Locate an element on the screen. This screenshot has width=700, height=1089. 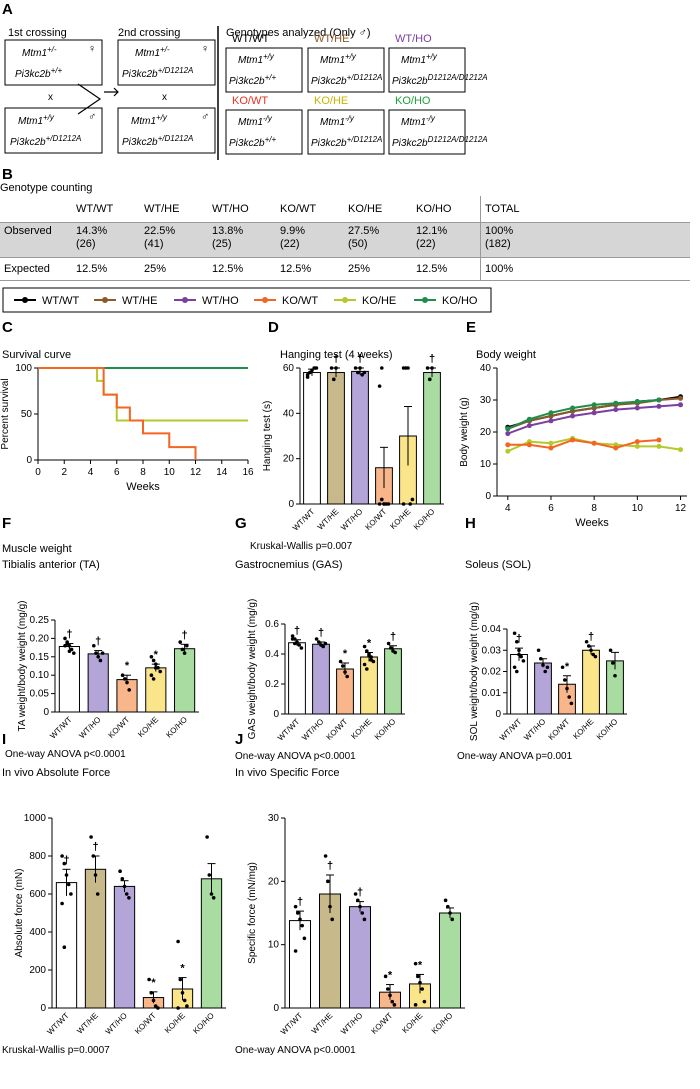
y-tick-label: 20 is located at coordinates (274, 881).